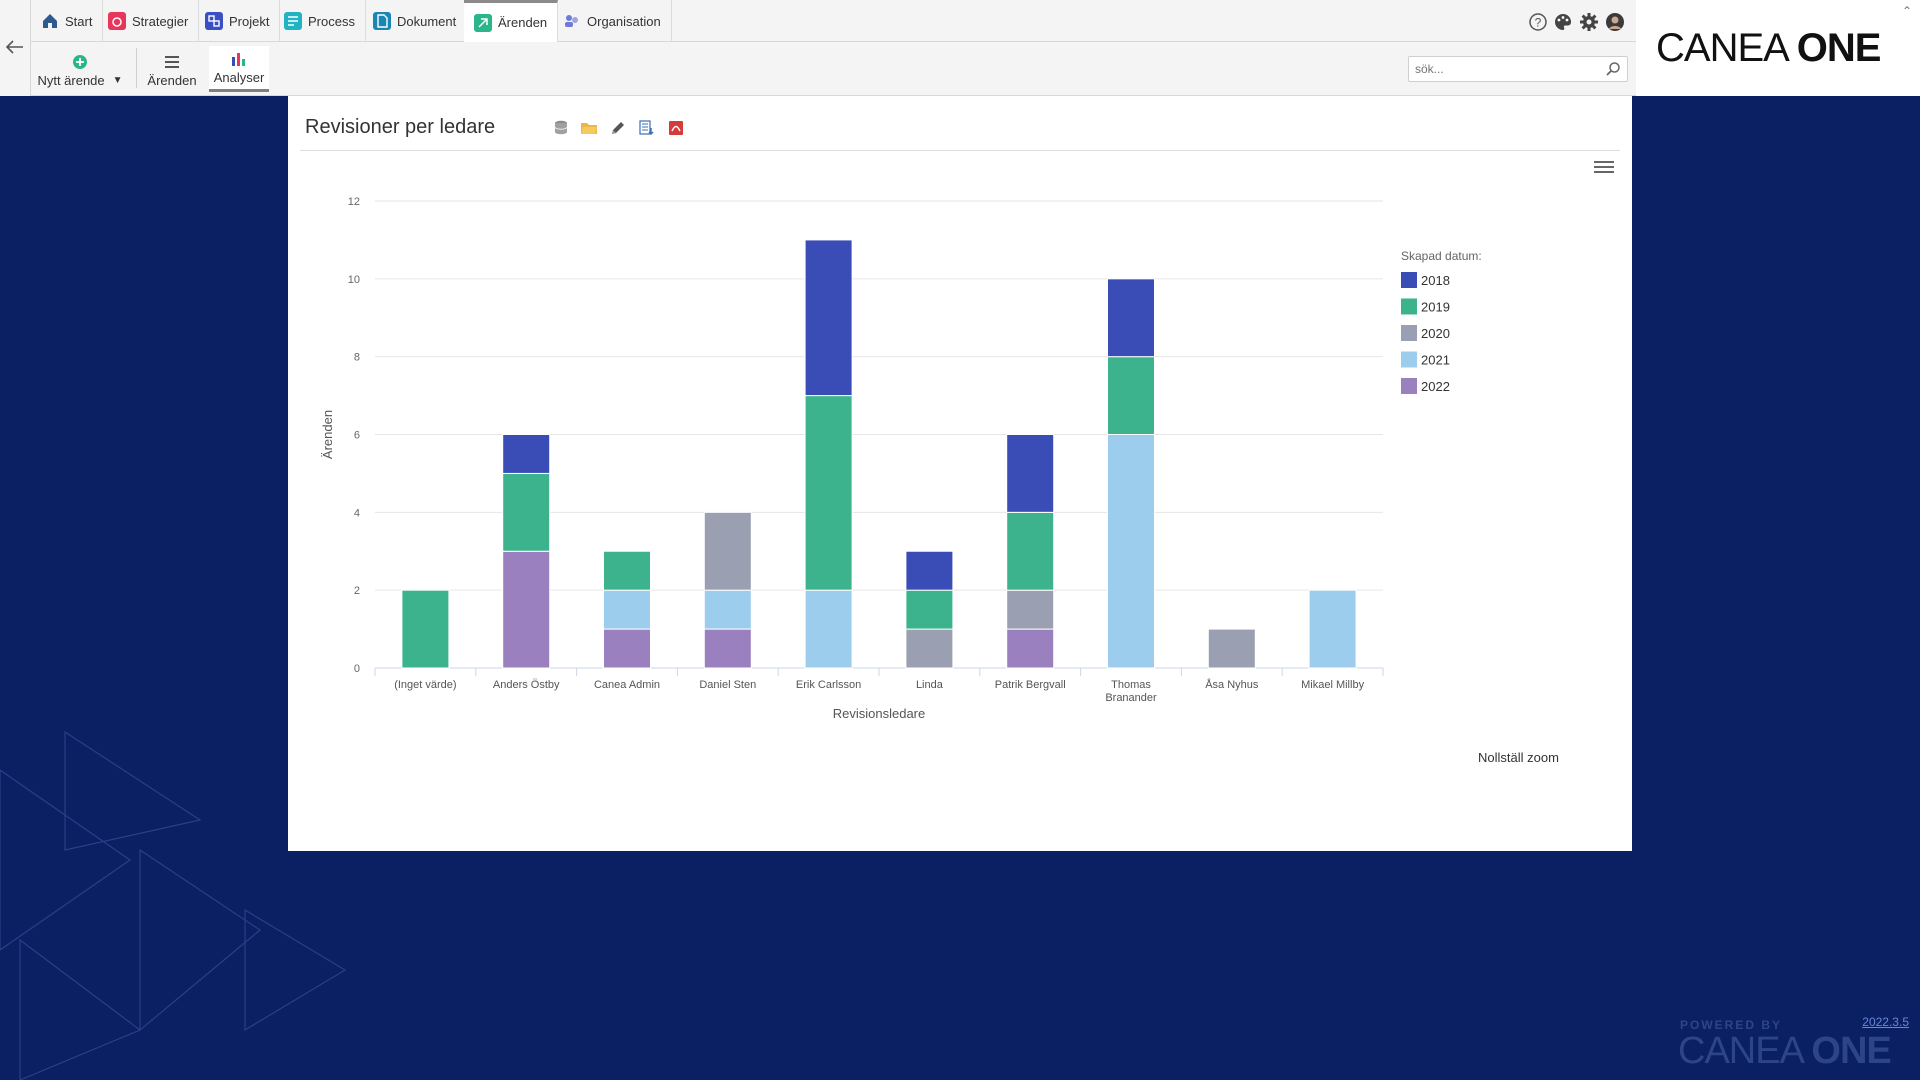  What do you see at coordinates (357, 513) in the screenshot?
I see `y-tick-label: 4` at bounding box center [357, 513].